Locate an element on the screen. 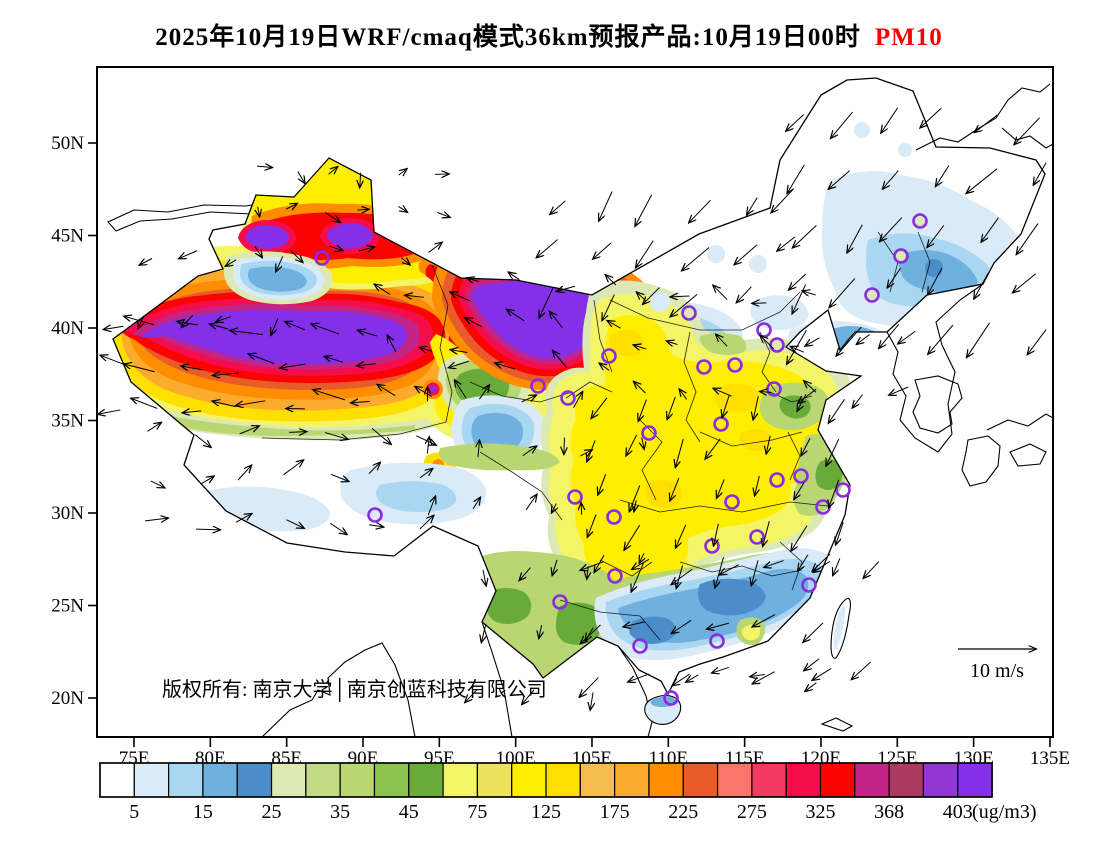 The image size is (1100, 850). y-axis-label: 25N is located at coordinates (67, 606).